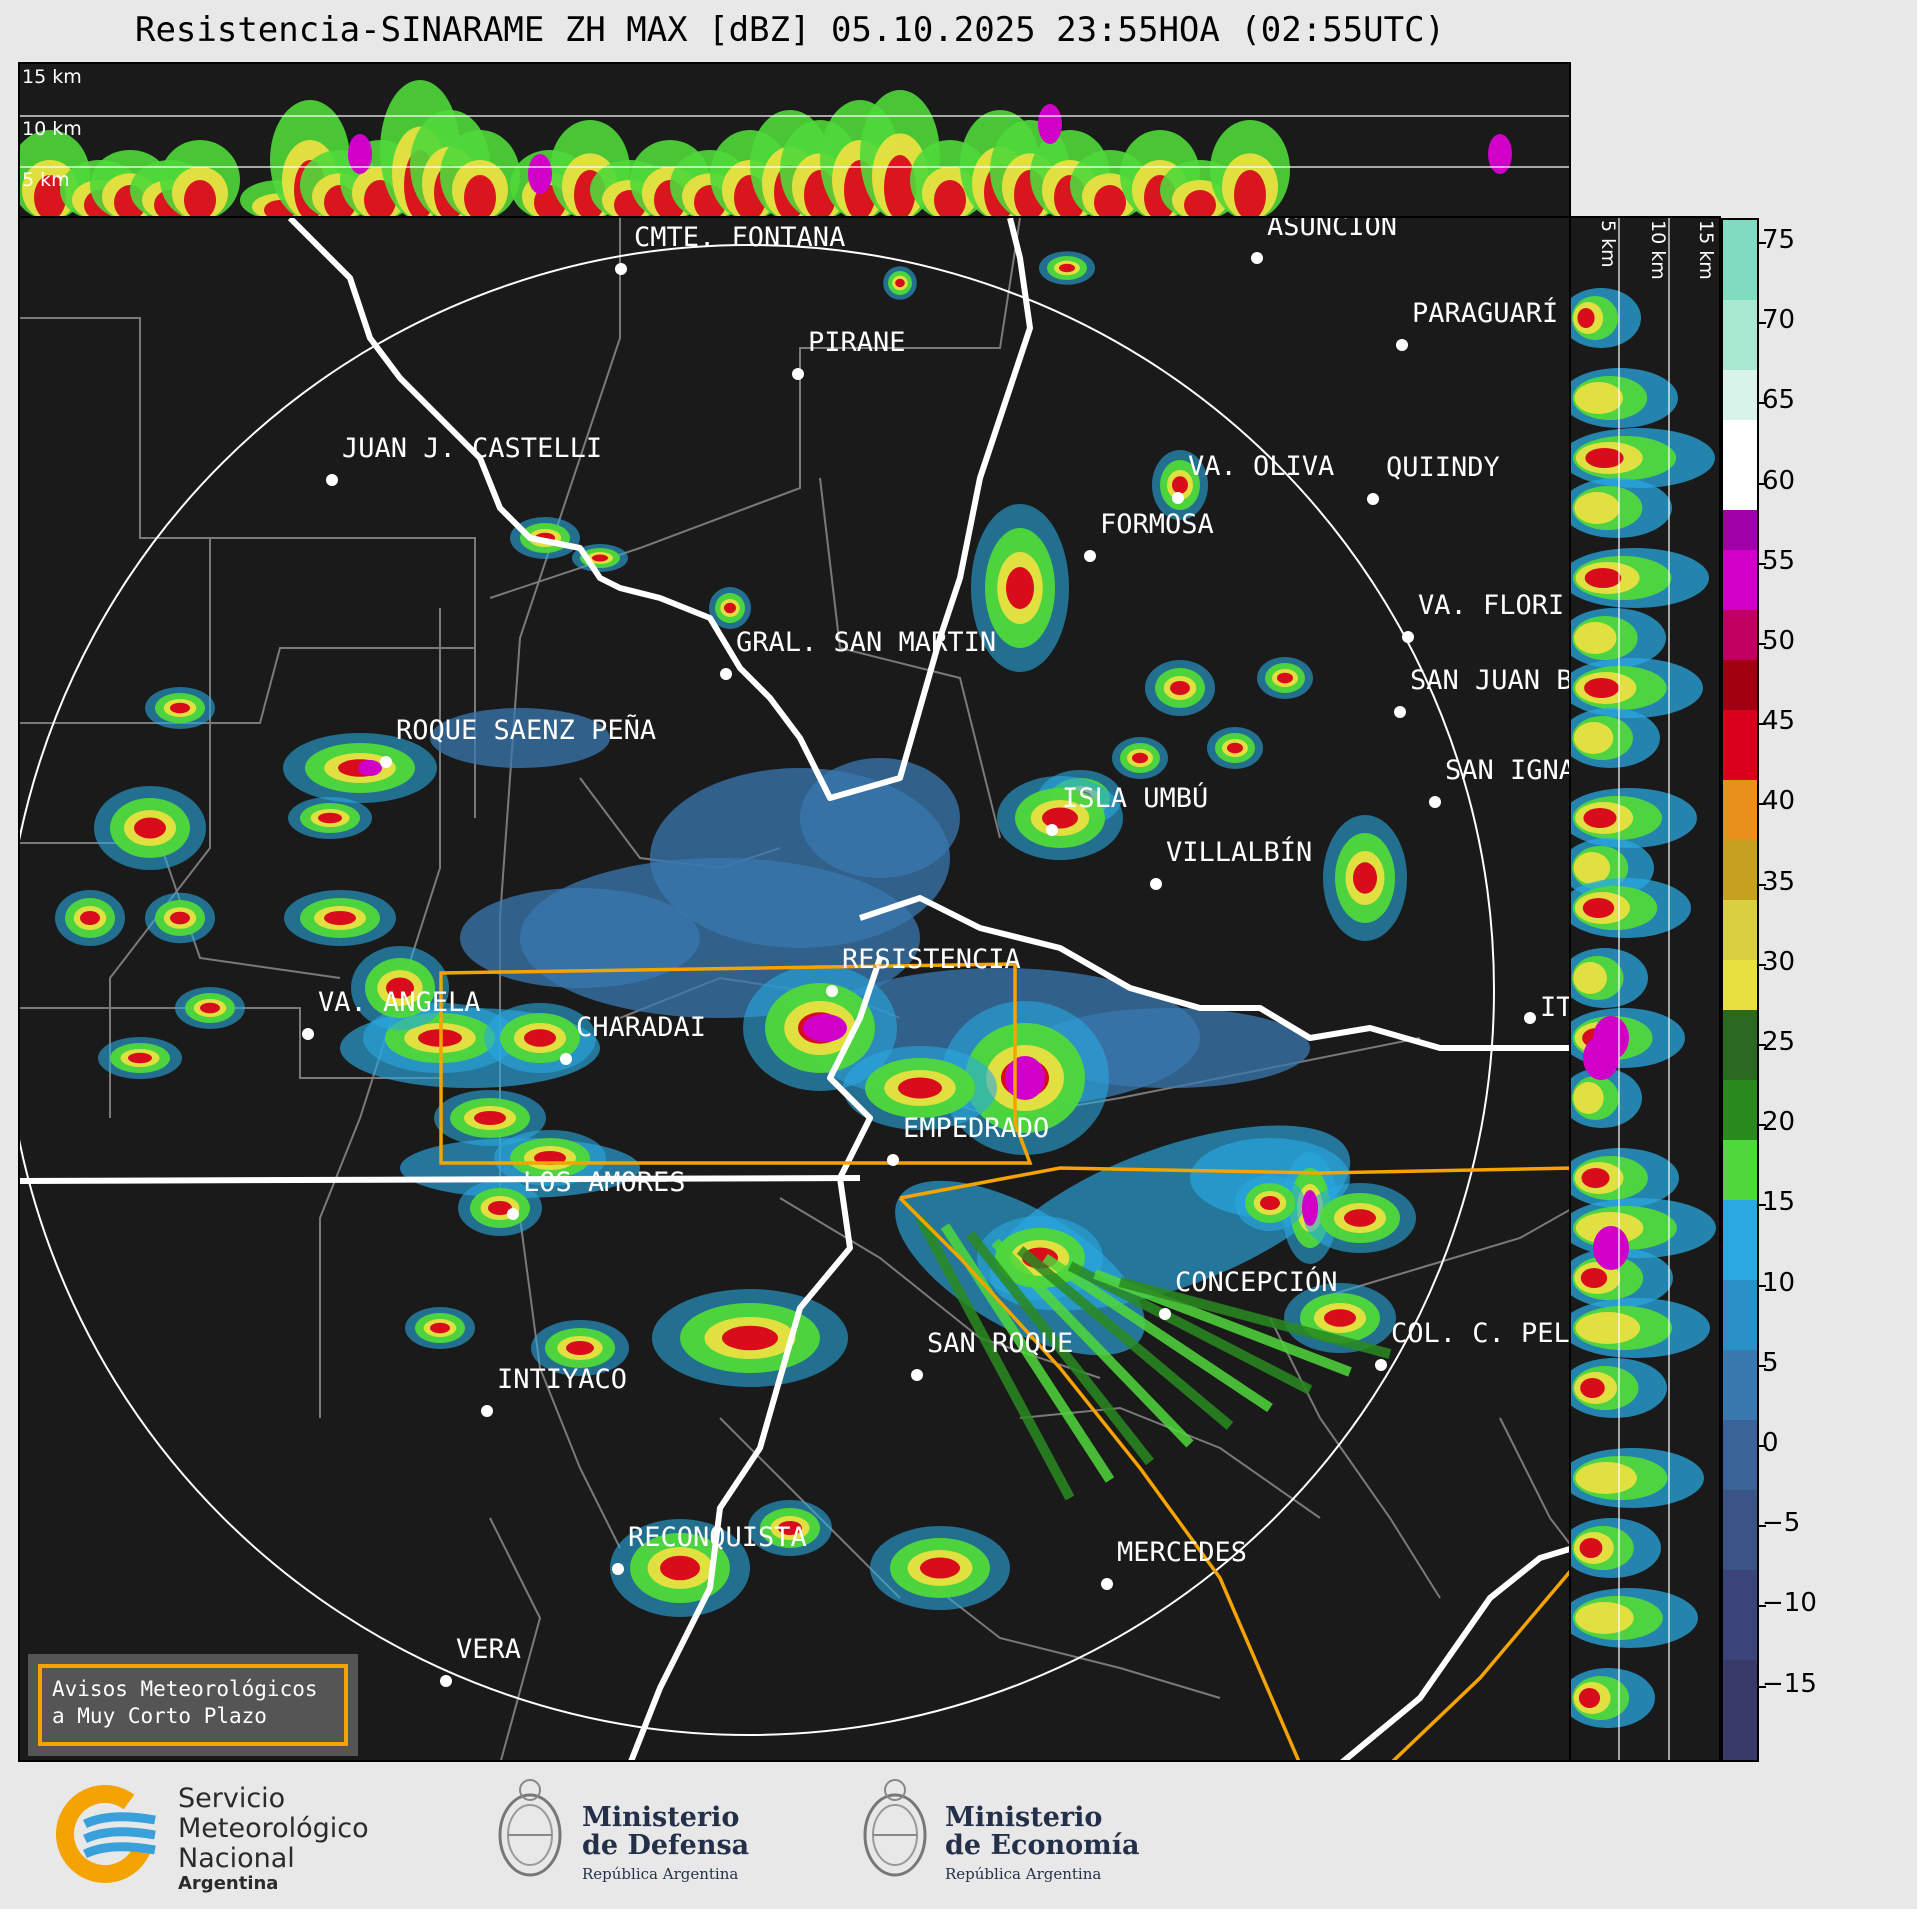 This screenshot has height=1909, width=1917. What do you see at coordinates (1776, 641) in the screenshot?
I see `colorbar-tick-label: 50` at bounding box center [1776, 641].